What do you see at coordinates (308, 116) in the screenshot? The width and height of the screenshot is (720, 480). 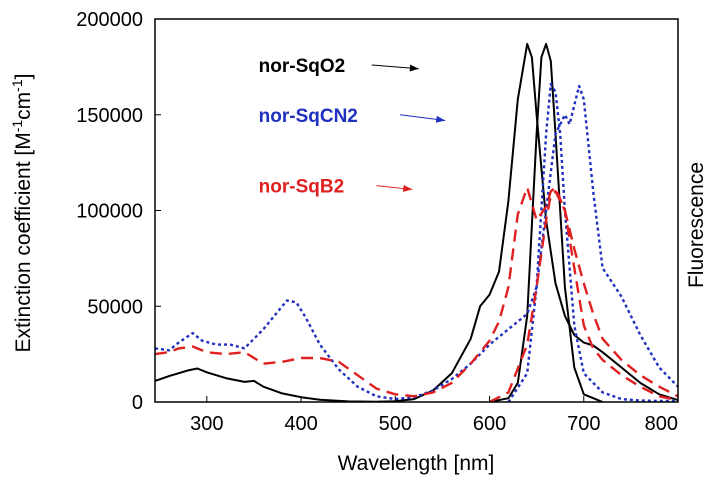 I see `series-annotation-label-1: nor-SqCN2` at bounding box center [308, 116].